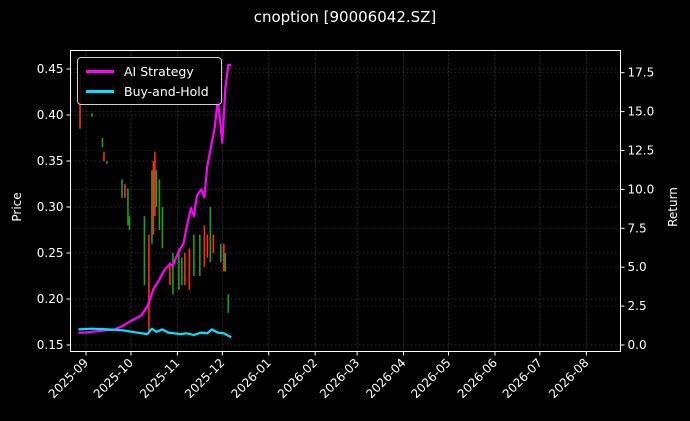 Image resolution: width=690 pixels, height=421 pixels. I want to click on x-tick-label: 2026-03, so click(339, 378).